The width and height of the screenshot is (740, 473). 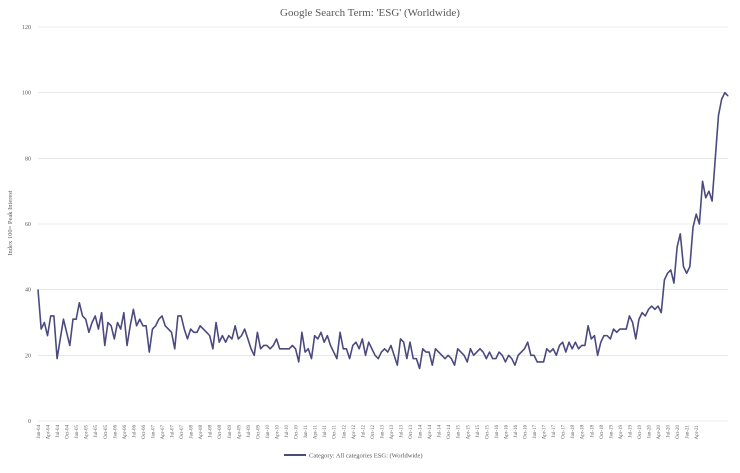 What do you see at coordinates (592, 431) in the screenshot?
I see `x-tick-label: Jul-18` at bounding box center [592, 431].